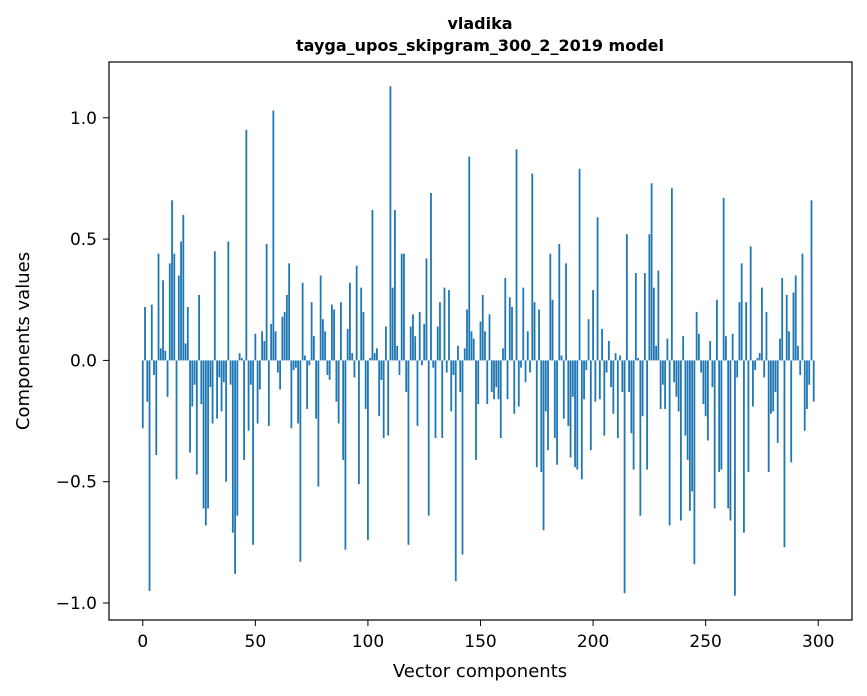 The width and height of the screenshot is (867, 696). What do you see at coordinates (593, 642) in the screenshot?
I see `x-tick-label: 200` at bounding box center [593, 642].